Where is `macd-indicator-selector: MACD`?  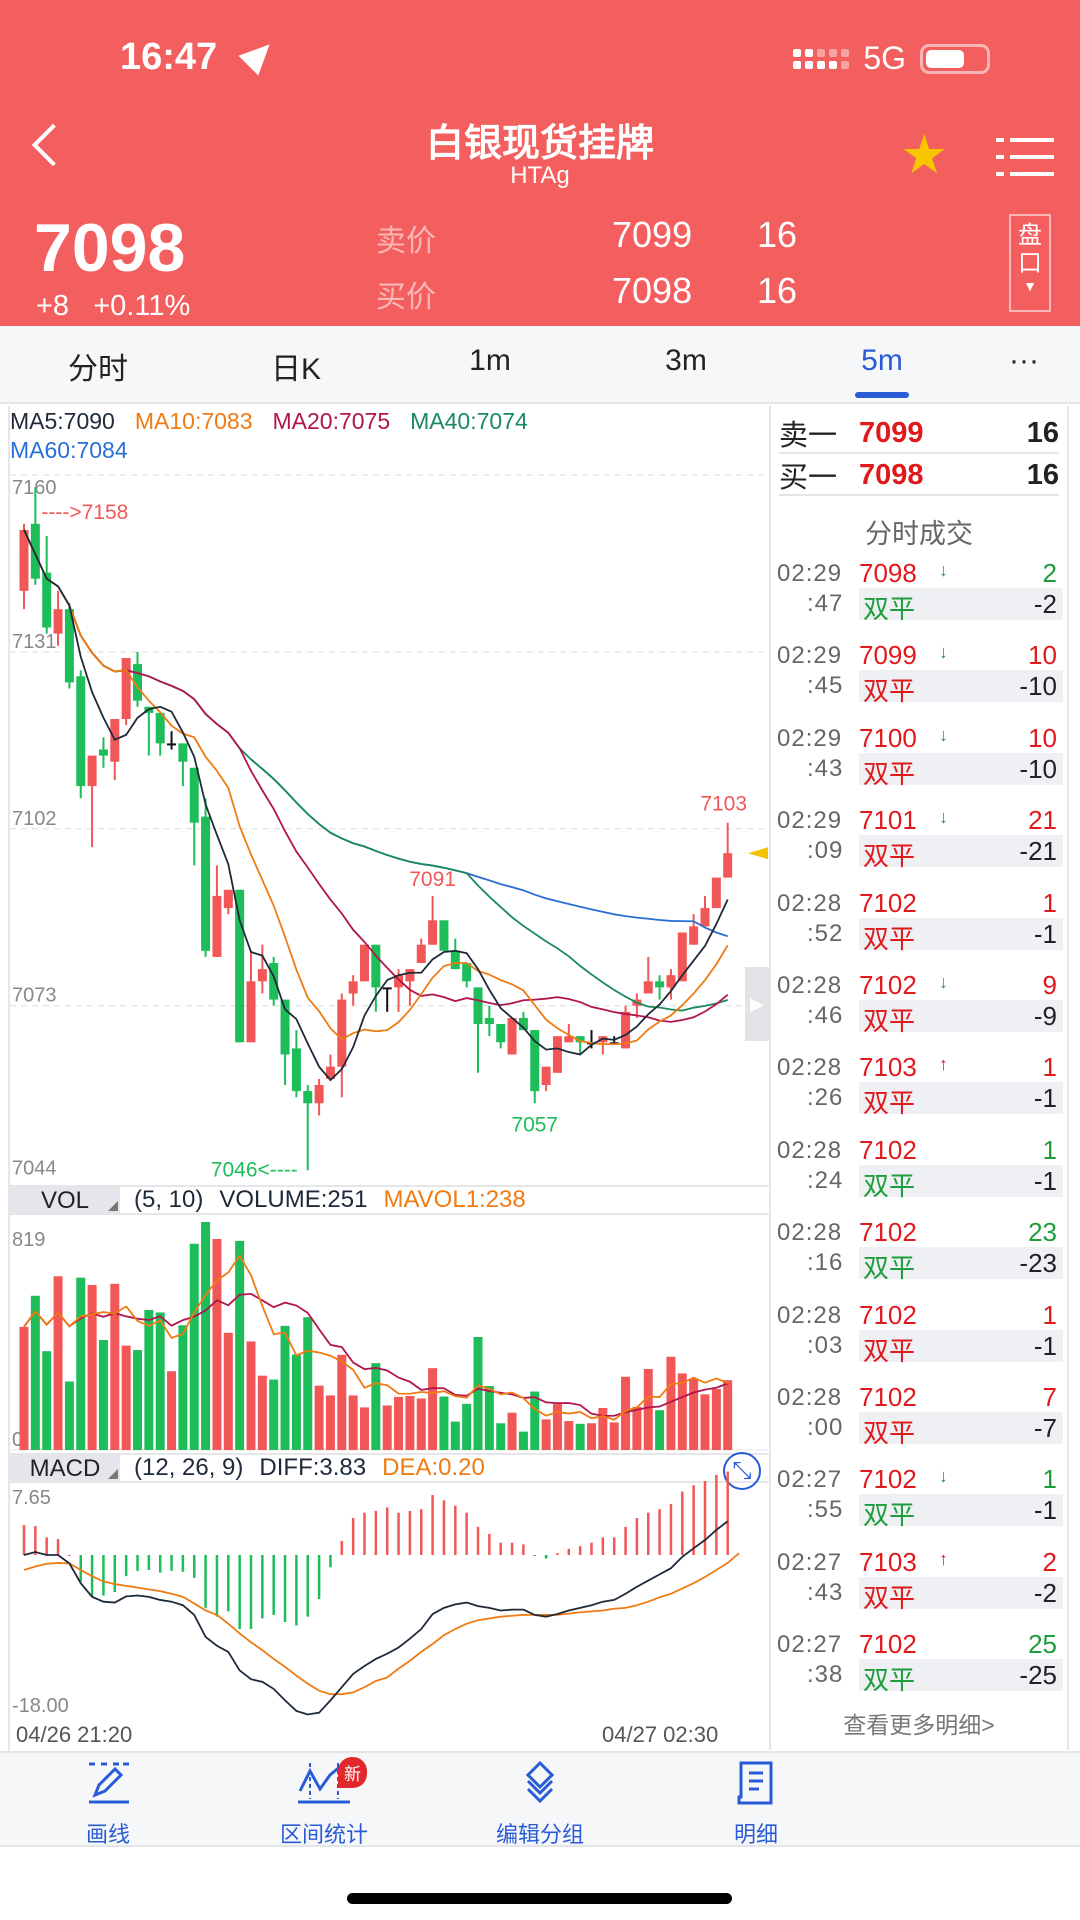 macd-indicator-selector: MACD is located at coordinates (65, 1468).